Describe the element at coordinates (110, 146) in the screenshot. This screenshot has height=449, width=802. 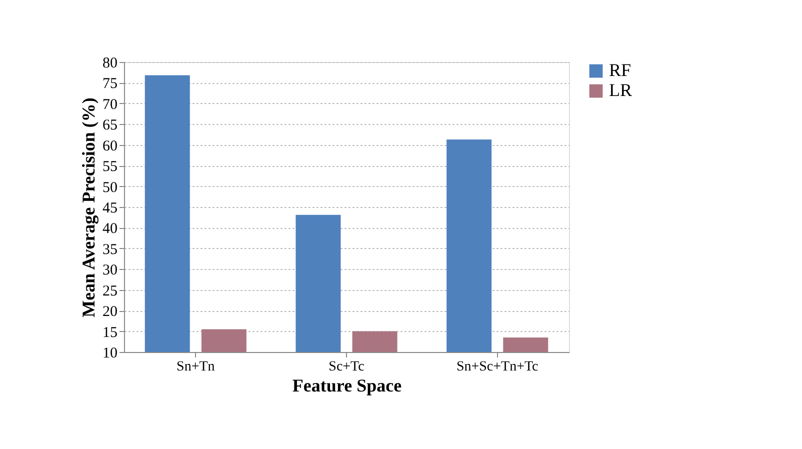
I see `y-tick-label: 60` at that location.